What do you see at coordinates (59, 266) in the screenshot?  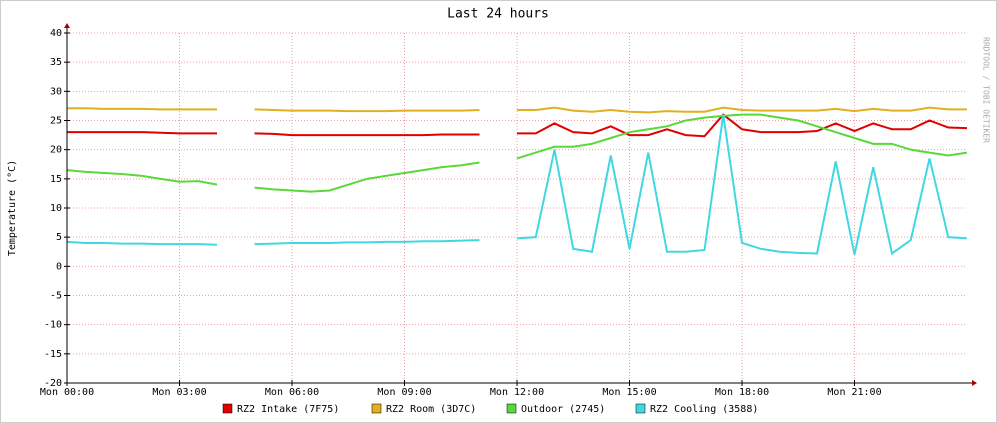 I see `y-tick-label: 0` at bounding box center [59, 266].